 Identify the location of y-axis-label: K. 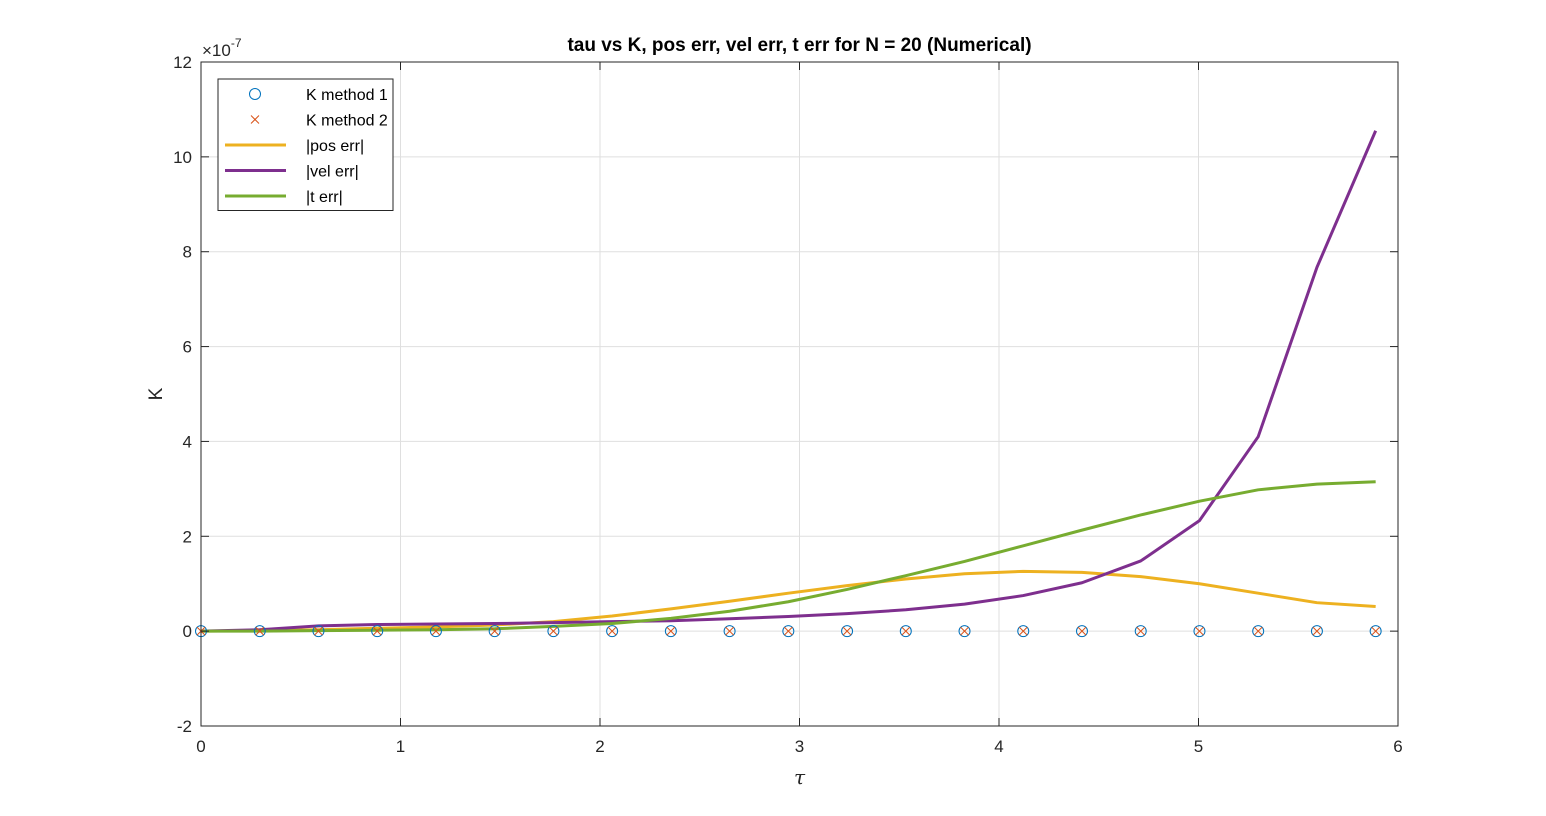
(156, 393).